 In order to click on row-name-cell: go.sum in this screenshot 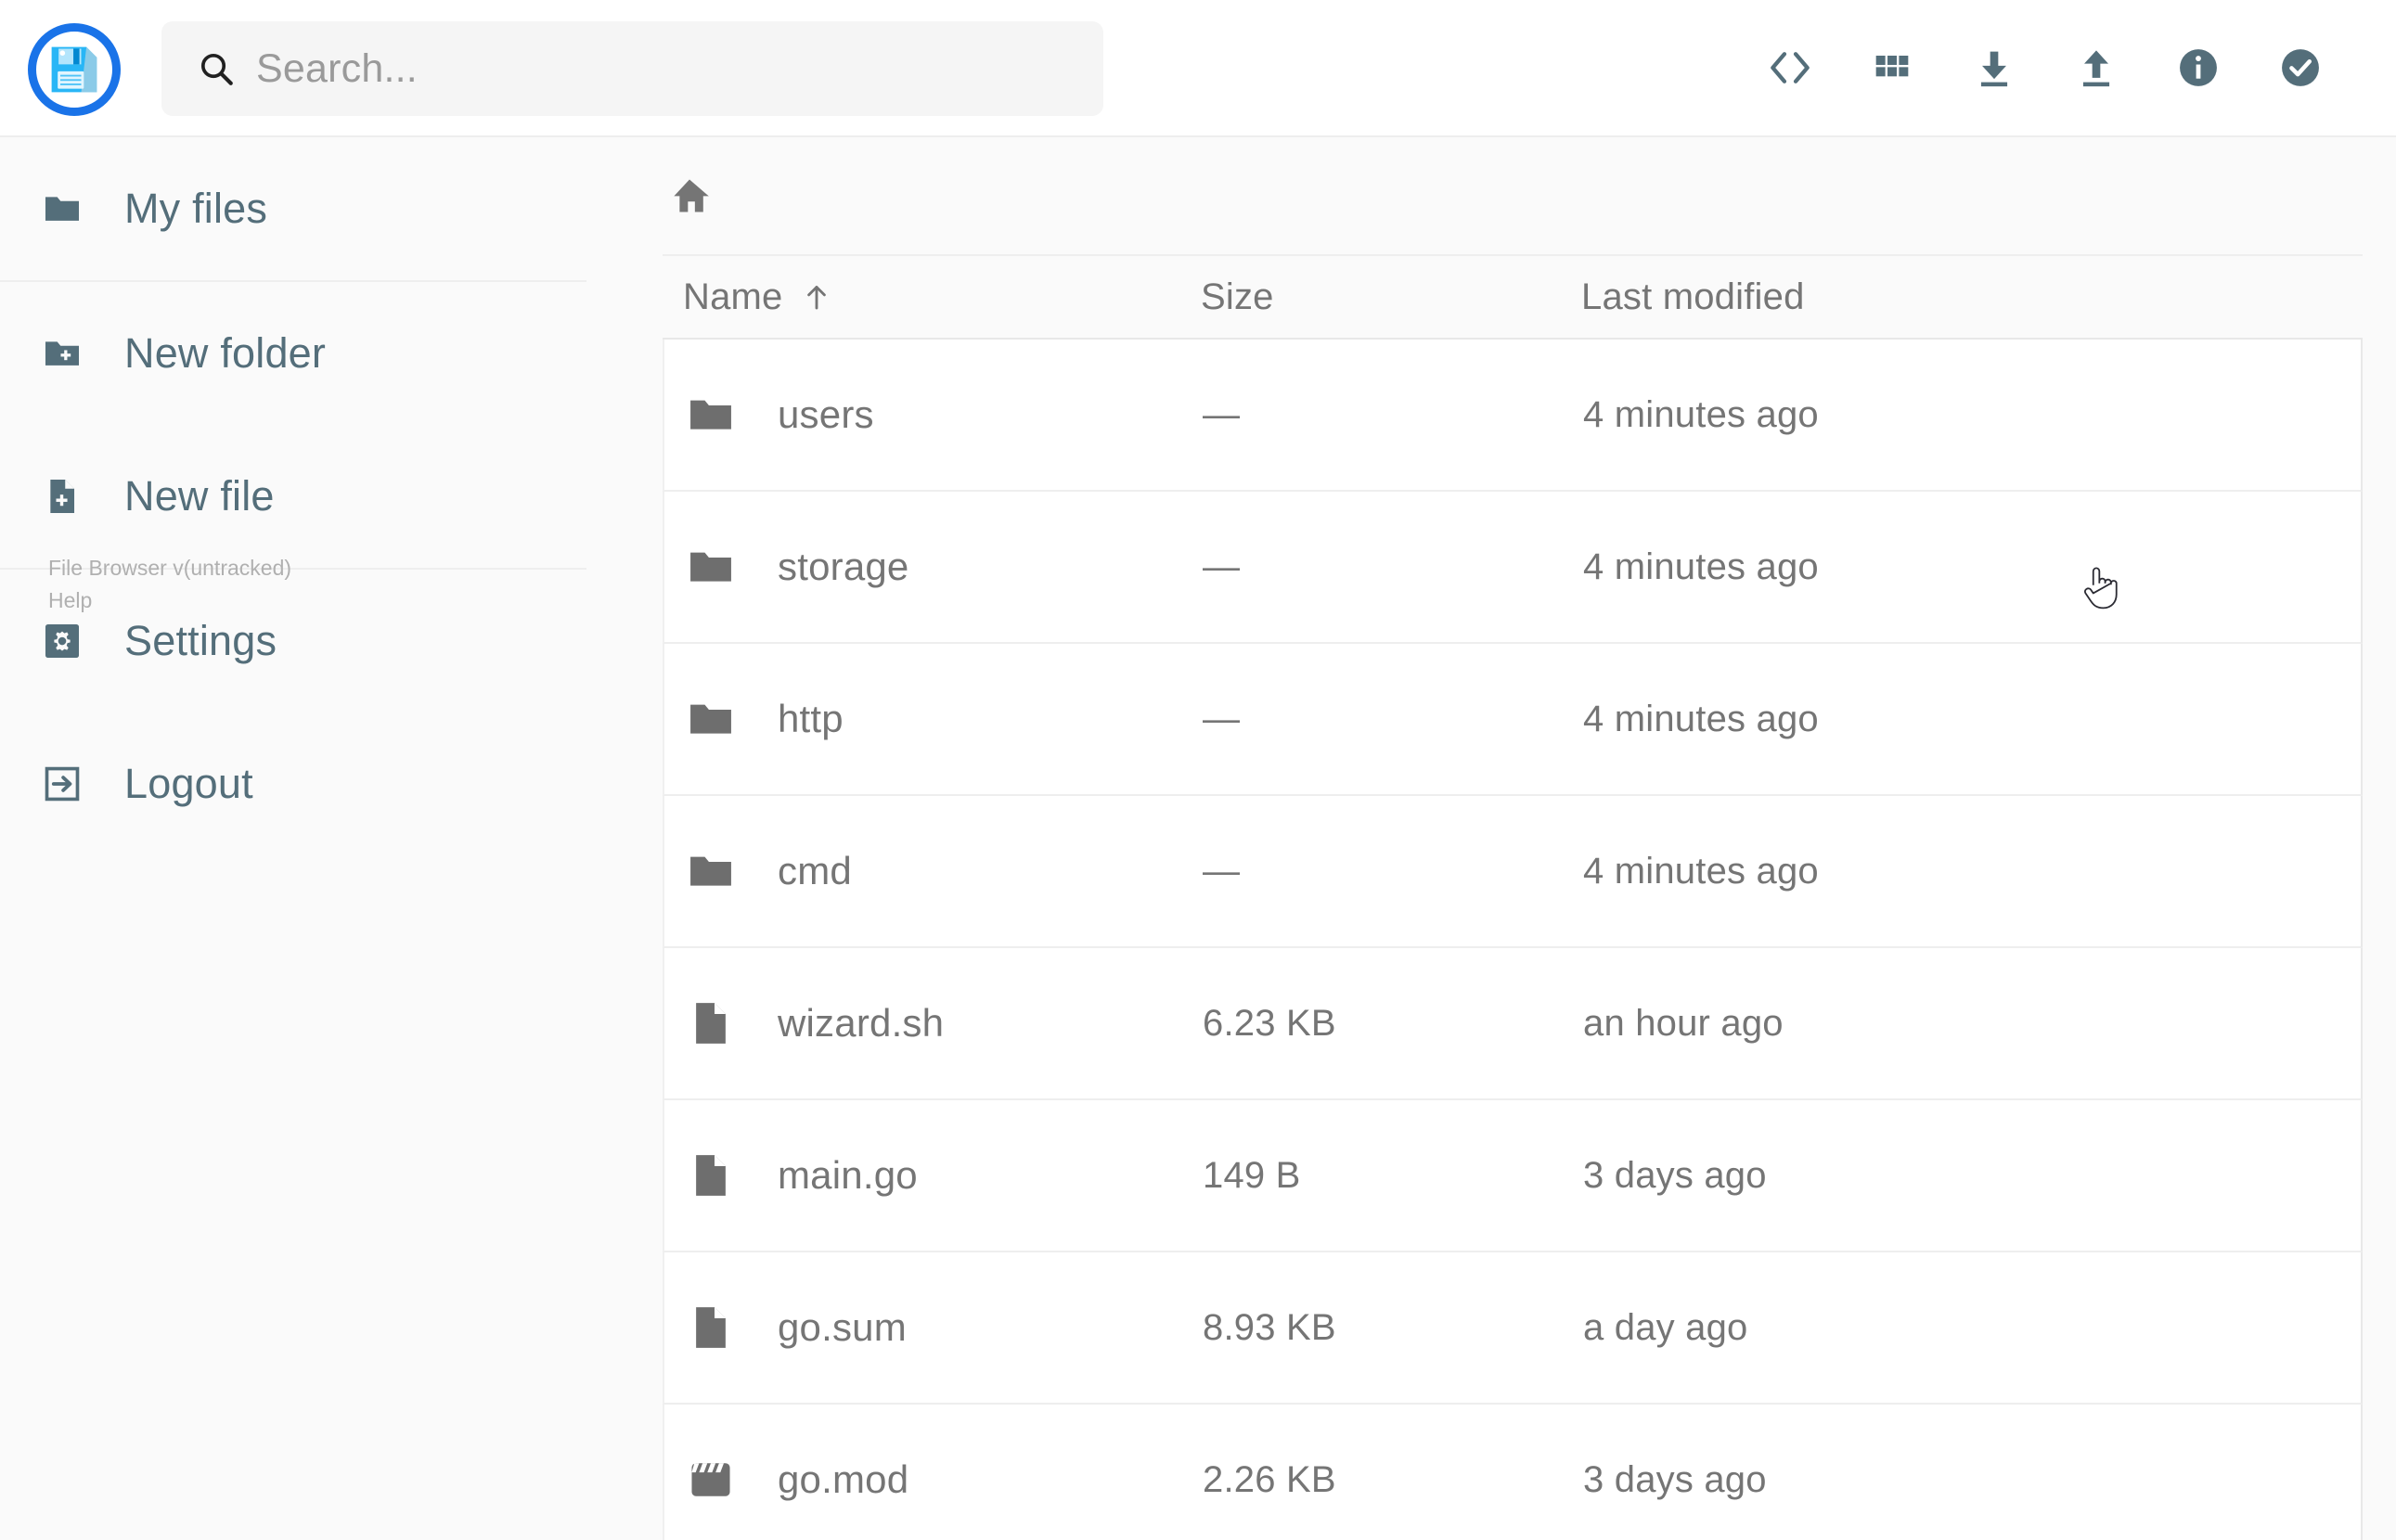, I will do `click(933, 1328)`.